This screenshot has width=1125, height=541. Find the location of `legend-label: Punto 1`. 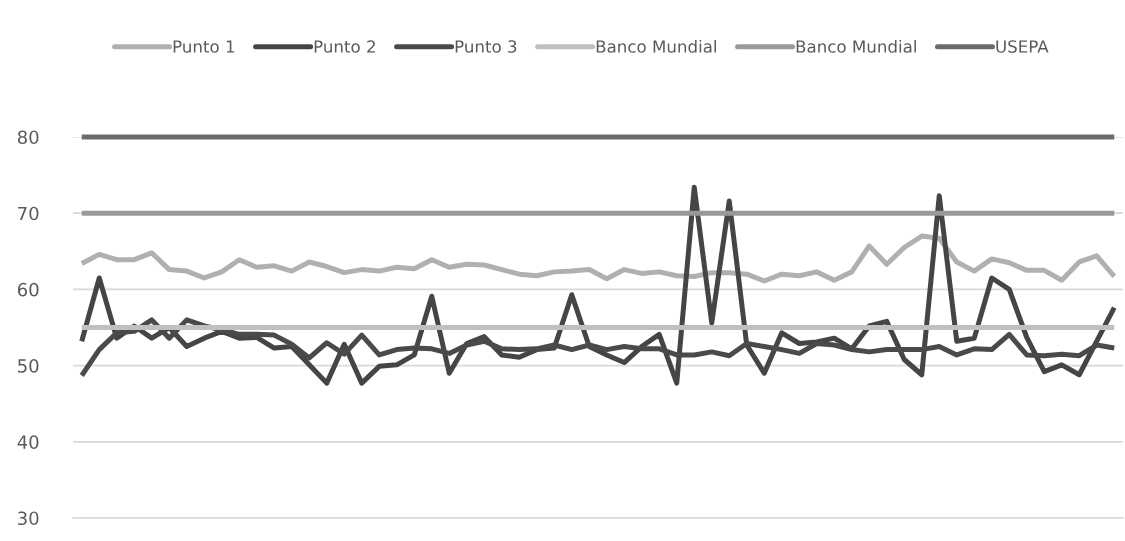

legend-label: Punto 1 is located at coordinates (204, 46).